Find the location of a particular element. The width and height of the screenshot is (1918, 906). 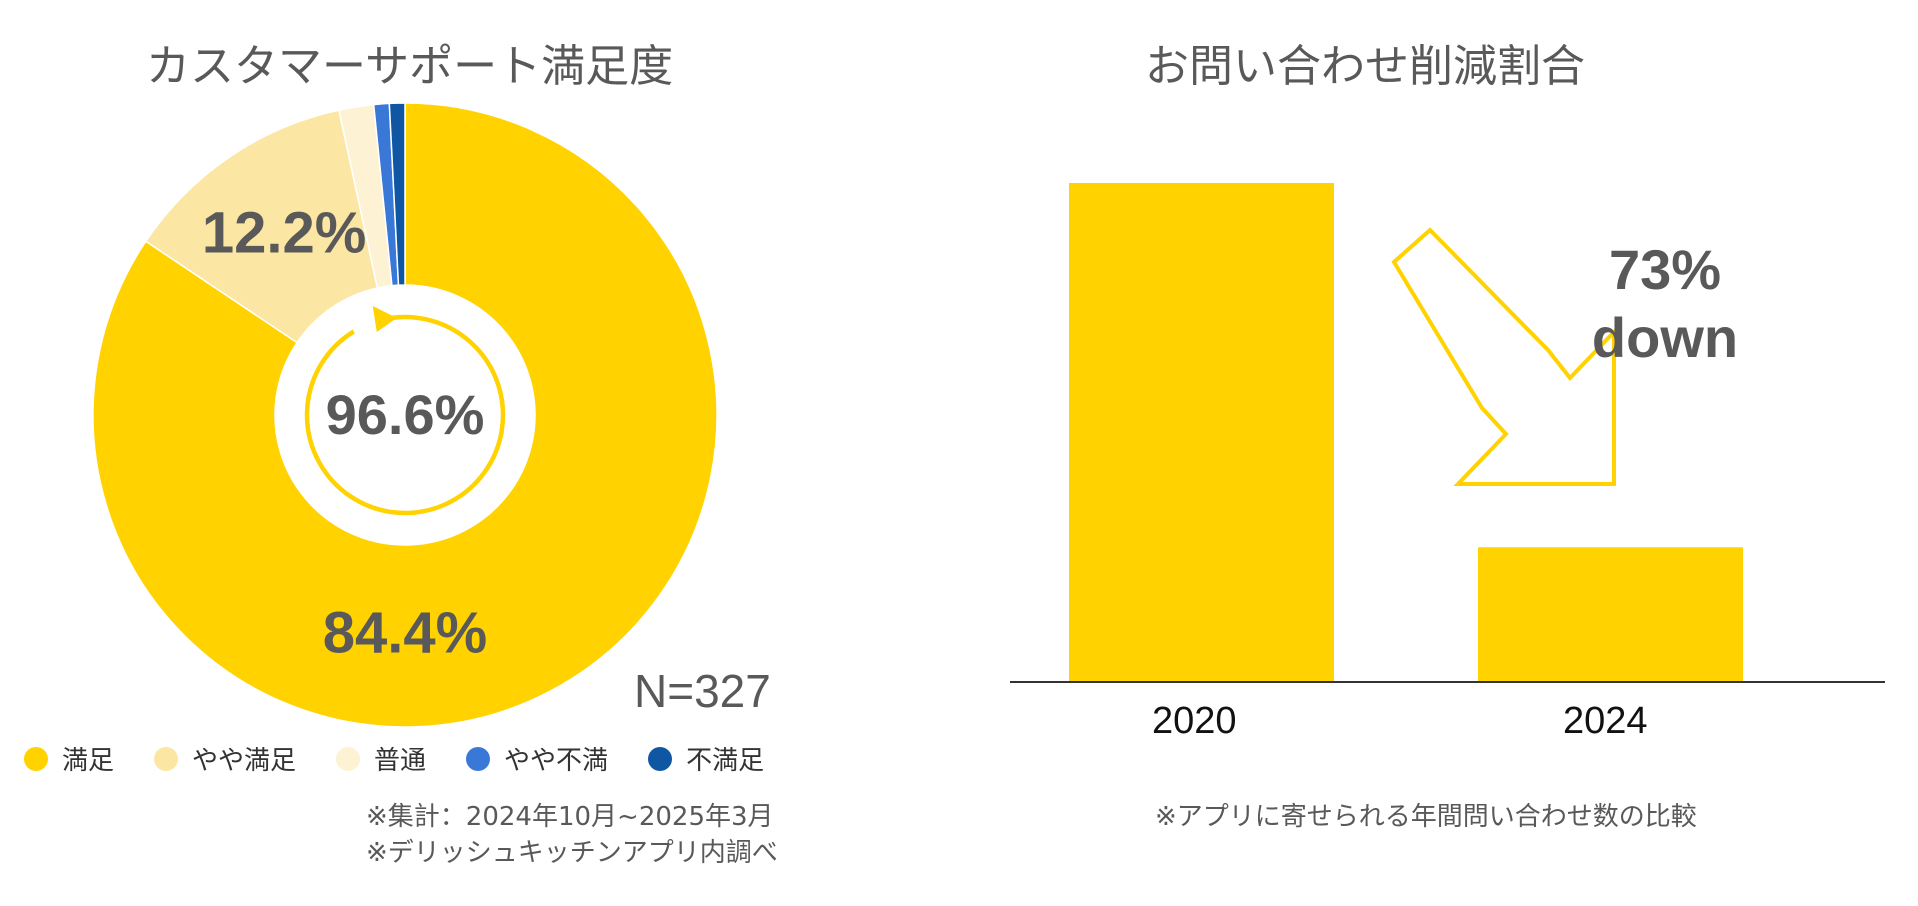

legend-item-somewhat-satisfied: やや満足 is located at coordinates (225, 758).